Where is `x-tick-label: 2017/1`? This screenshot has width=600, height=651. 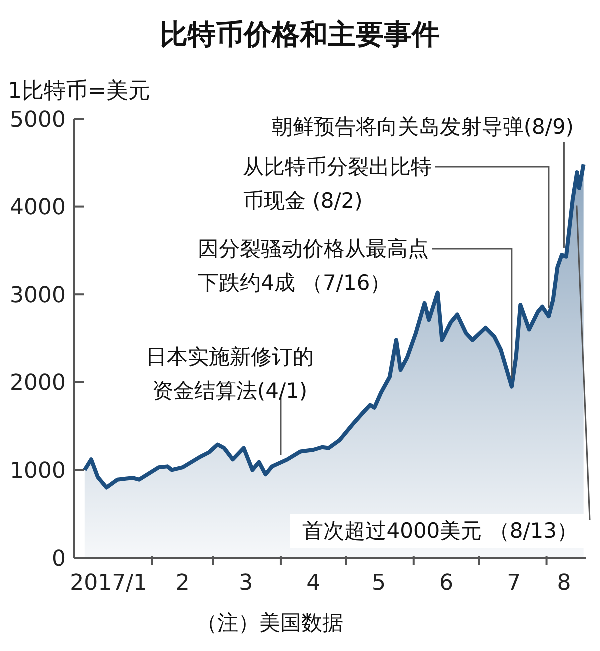
x-tick-label: 2017/1 is located at coordinates (109, 583).